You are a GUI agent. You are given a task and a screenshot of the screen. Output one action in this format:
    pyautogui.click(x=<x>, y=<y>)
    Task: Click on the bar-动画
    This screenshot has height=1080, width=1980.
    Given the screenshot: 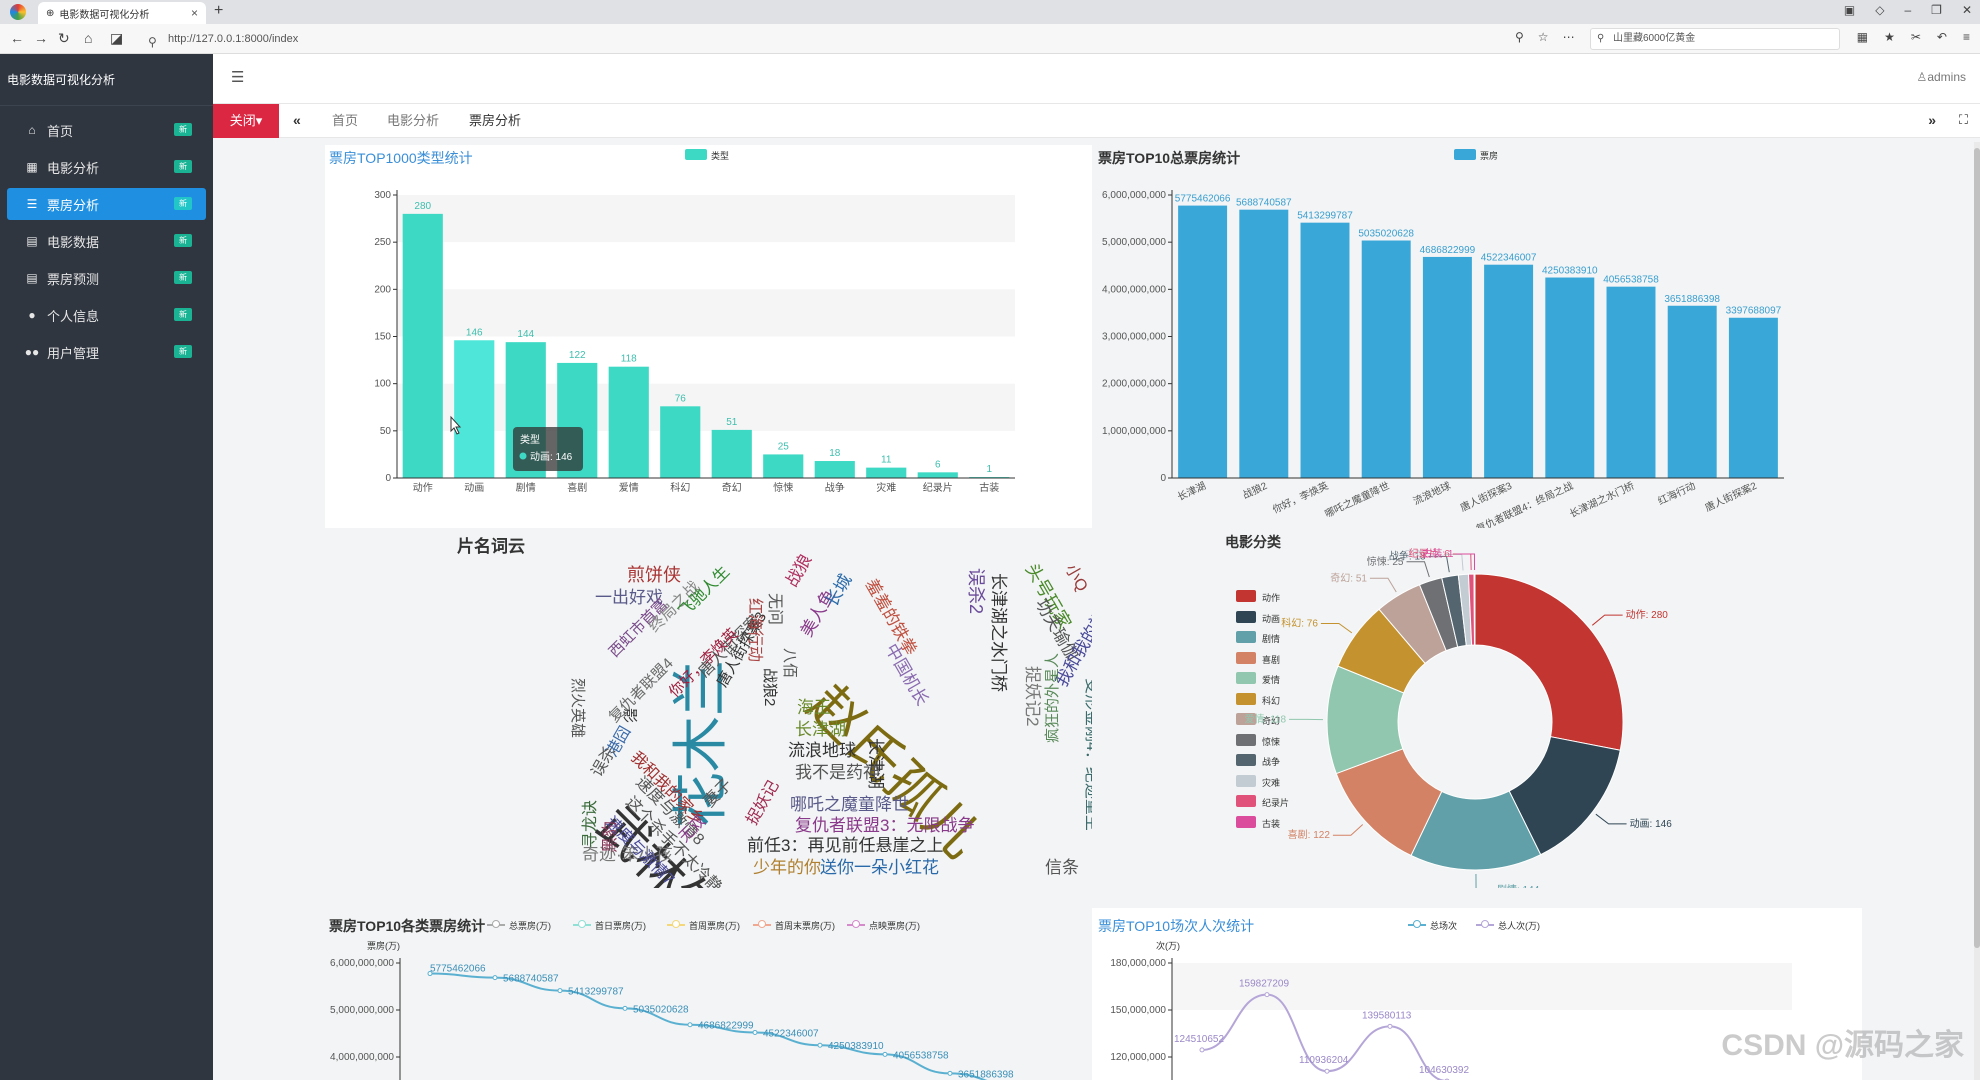 What is the action you would take?
    pyautogui.click(x=474, y=409)
    